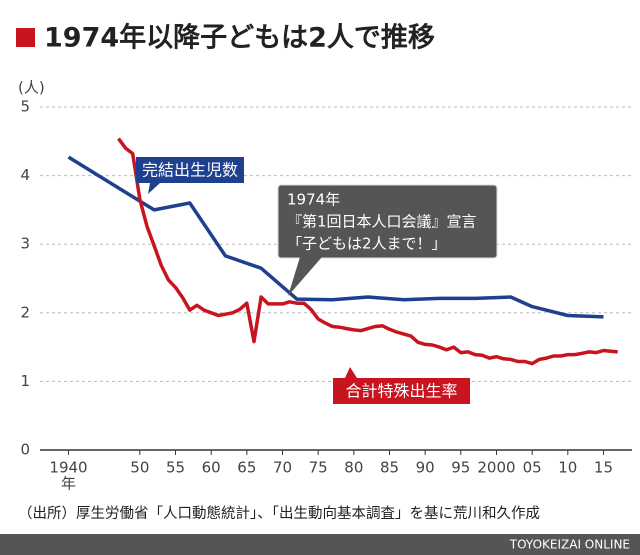  What do you see at coordinates (68, 484) in the screenshot?
I see `x-unit: 年` at bounding box center [68, 484].